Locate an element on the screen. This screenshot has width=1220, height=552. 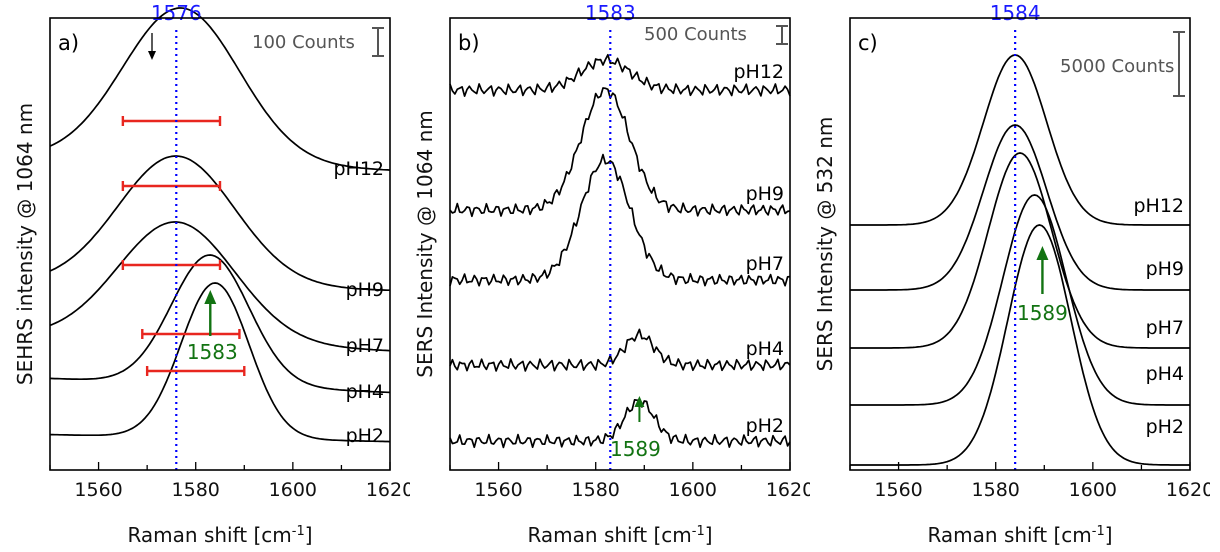
peak-position-label: 1576 is located at coordinates (176, 13).